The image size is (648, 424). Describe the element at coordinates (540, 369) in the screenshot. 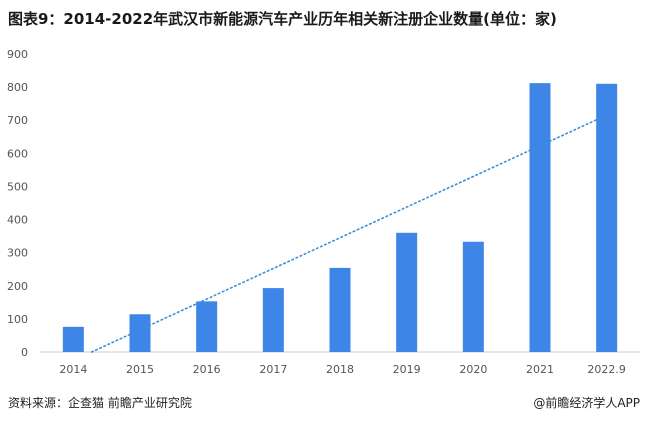

I see `x-tick-label: 2021` at that location.